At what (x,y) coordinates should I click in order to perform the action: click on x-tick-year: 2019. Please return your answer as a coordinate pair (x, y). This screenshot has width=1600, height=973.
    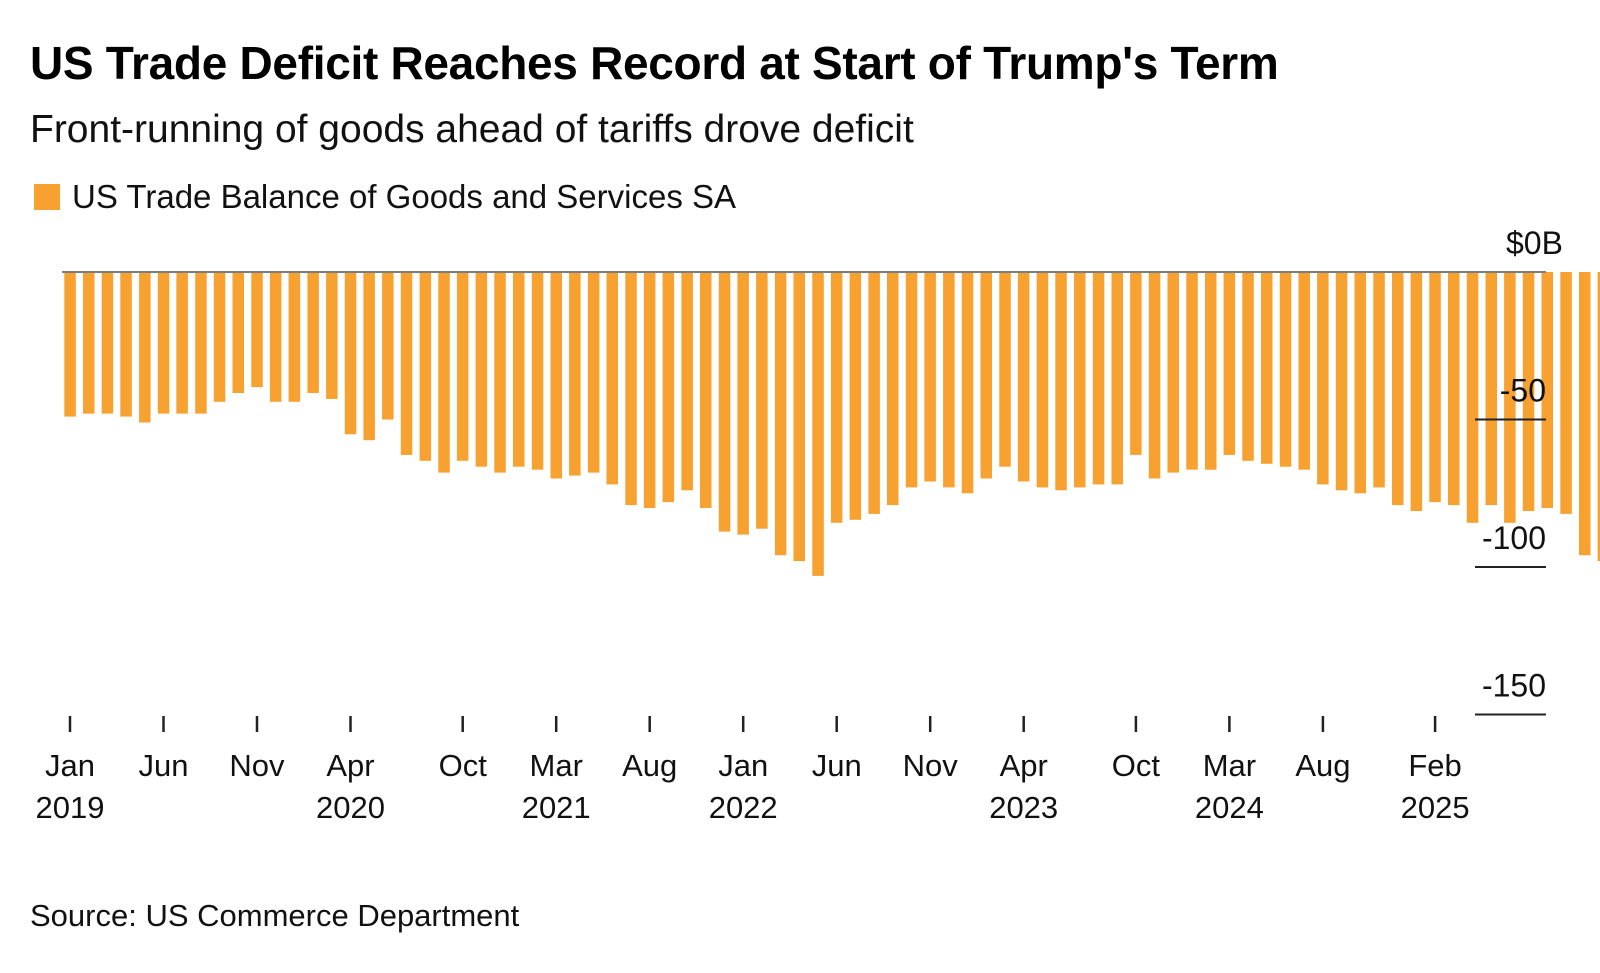
    Looking at the image, I should click on (70, 807).